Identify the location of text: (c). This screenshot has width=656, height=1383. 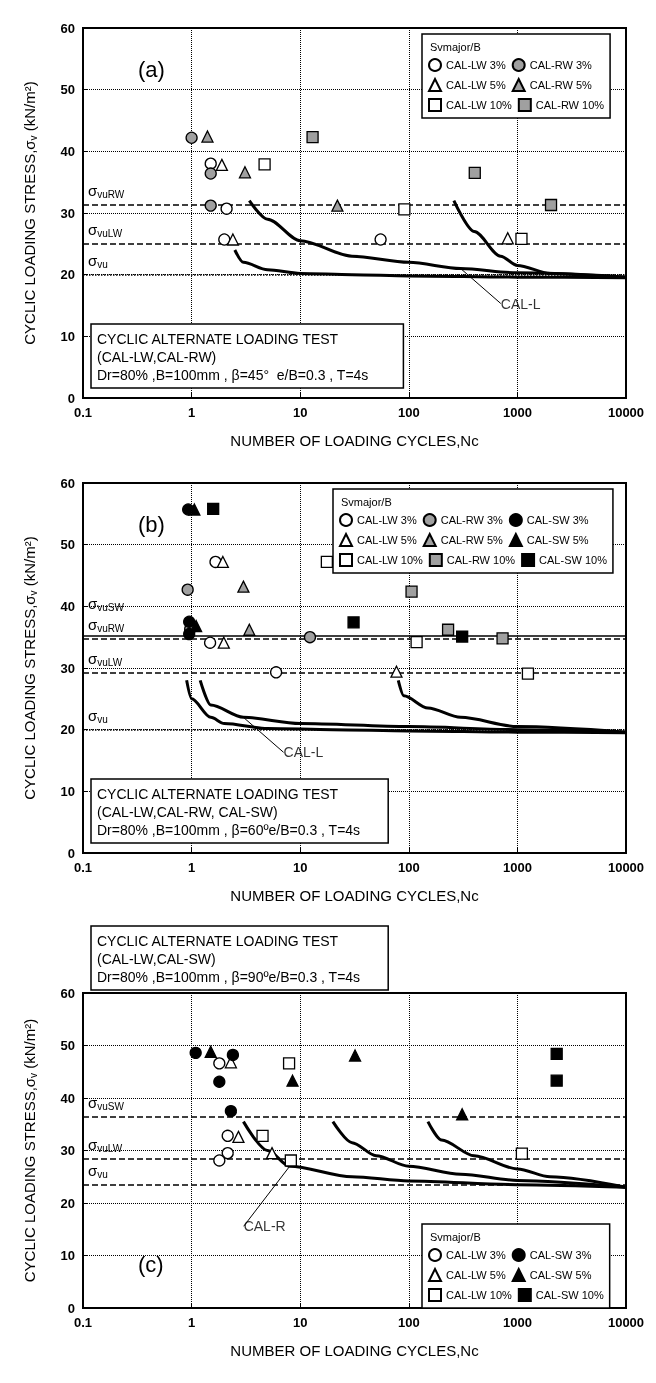
(151, 1264).